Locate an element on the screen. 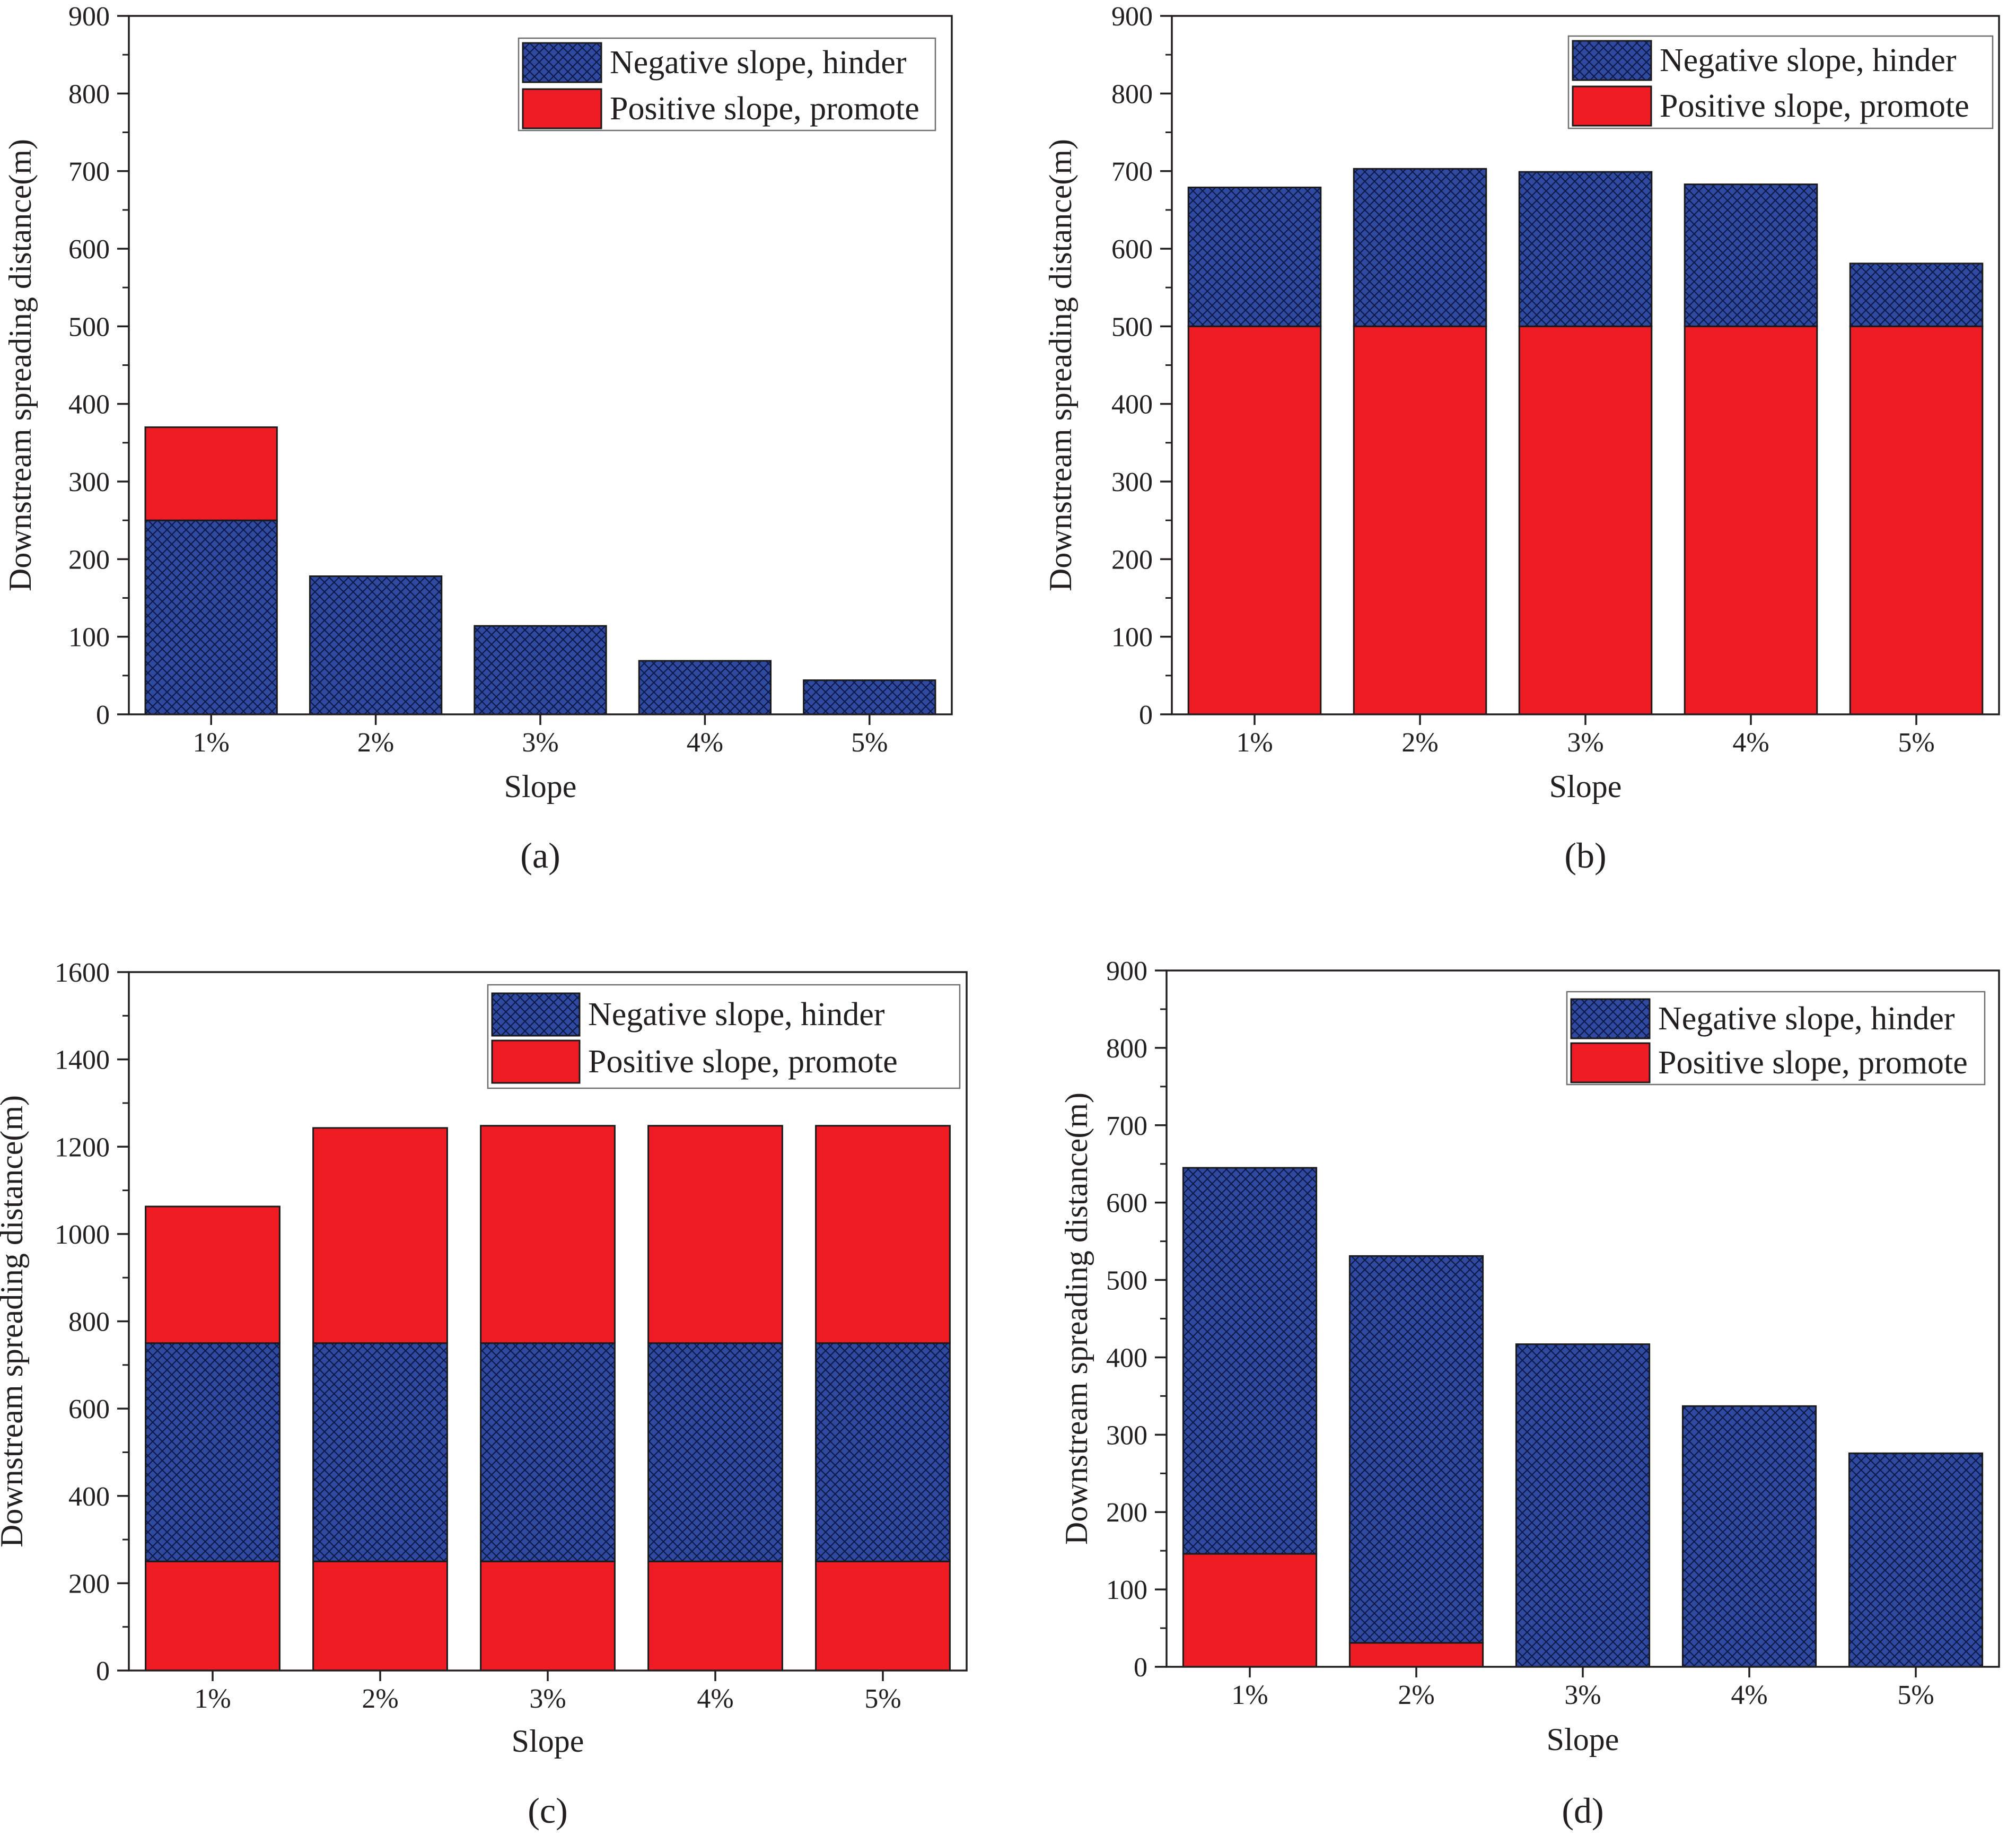 The height and width of the screenshot is (1845, 2016). y-tick-label: 1200 is located at coordinates (82, 1147).